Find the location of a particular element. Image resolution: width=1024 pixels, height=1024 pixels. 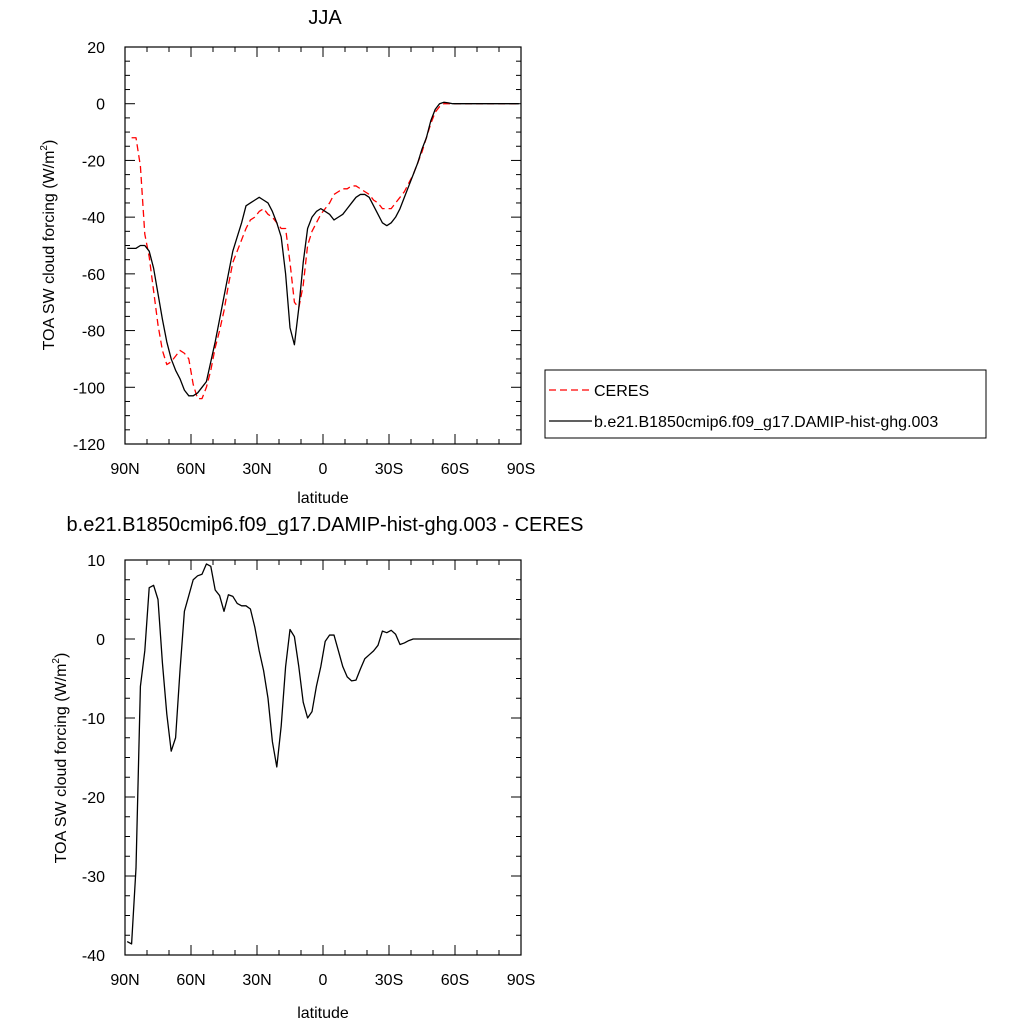

top-y-tick-label: -80 is located at coordinates (93, 332).